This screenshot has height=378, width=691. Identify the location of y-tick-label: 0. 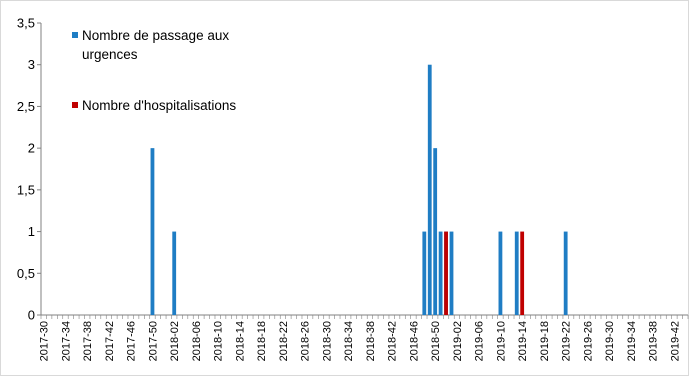
(31, 315).